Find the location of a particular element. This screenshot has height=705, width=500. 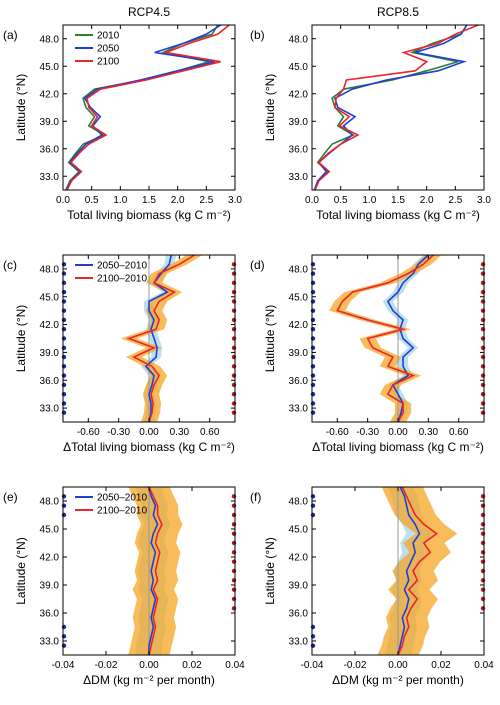

legend-label: 2010 is located at coordinates (108, 36).